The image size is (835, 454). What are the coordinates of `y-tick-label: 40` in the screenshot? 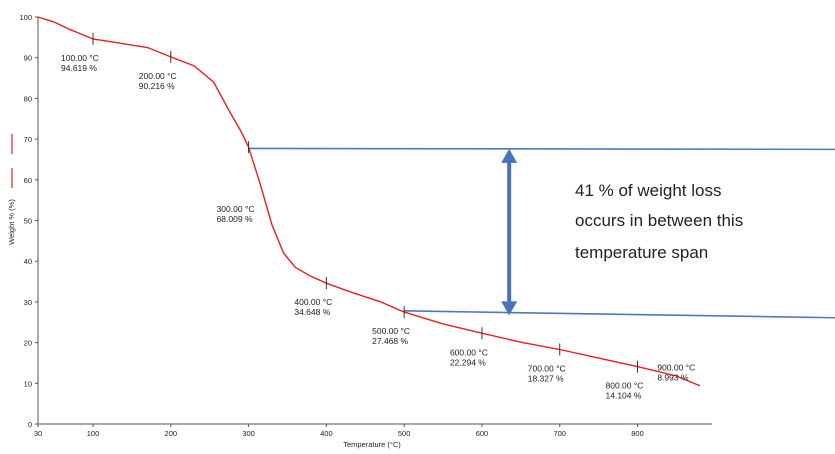 It's located at (28, 261).